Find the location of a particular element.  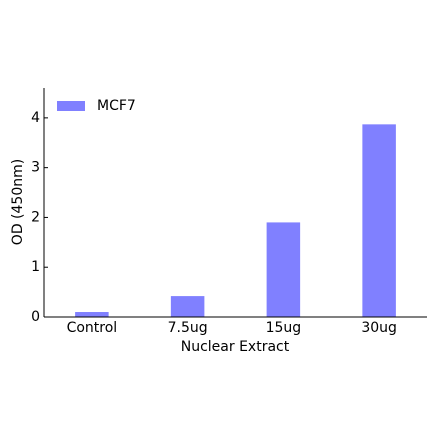

x-tick-label: 7.5ug is located at coordinates (188, 328).